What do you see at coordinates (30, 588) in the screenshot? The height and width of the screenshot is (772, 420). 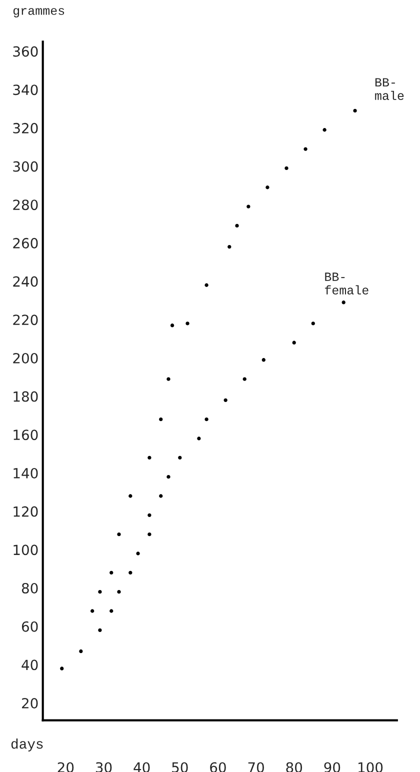 I see `y-tick-label: 80` at bounding box center [30, 588].